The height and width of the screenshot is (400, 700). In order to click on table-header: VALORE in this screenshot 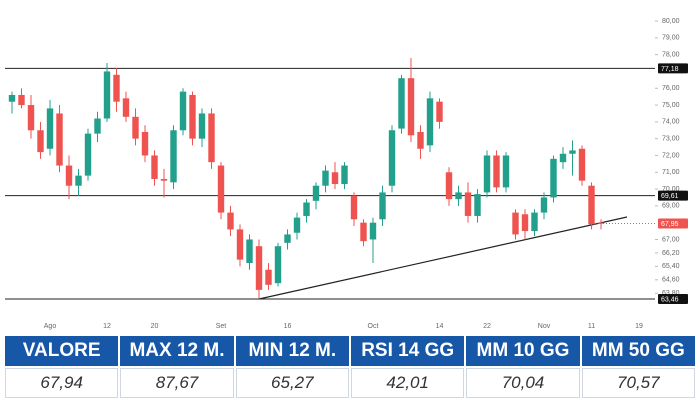, I will do `click(62, 351)`.